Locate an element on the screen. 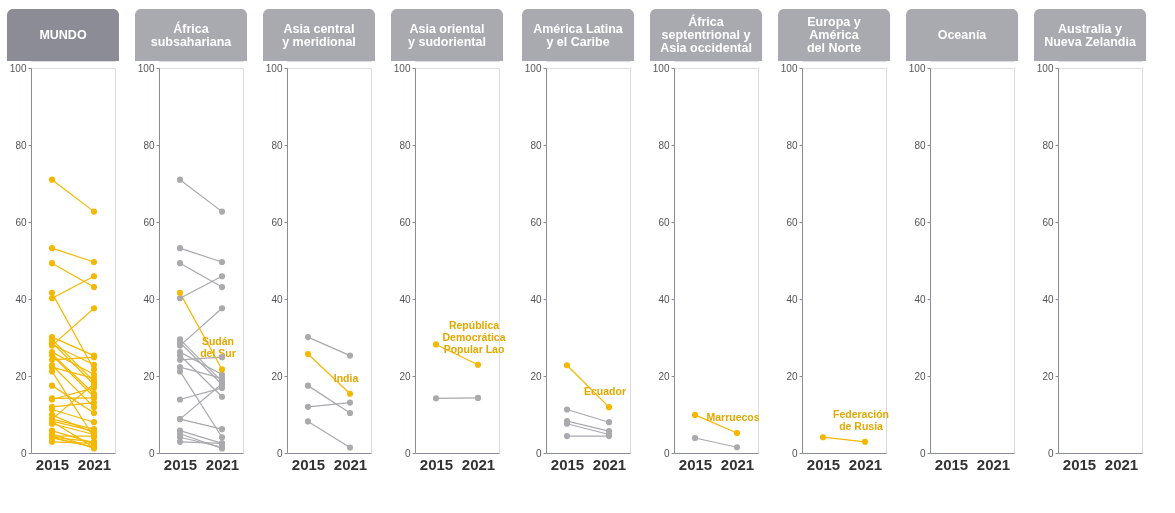 Image resolution: width=1175 pixels, height=513 pixels. chart-title: Australia y Nueva Zelandia is located at coordinates (1090, 35).